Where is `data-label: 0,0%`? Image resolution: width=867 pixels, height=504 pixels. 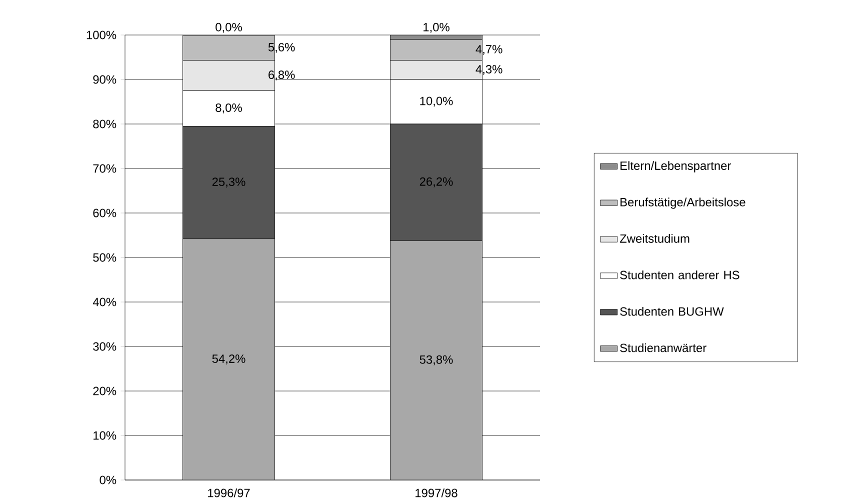 data-label: 0,0% is located at coordinates (229, 27).